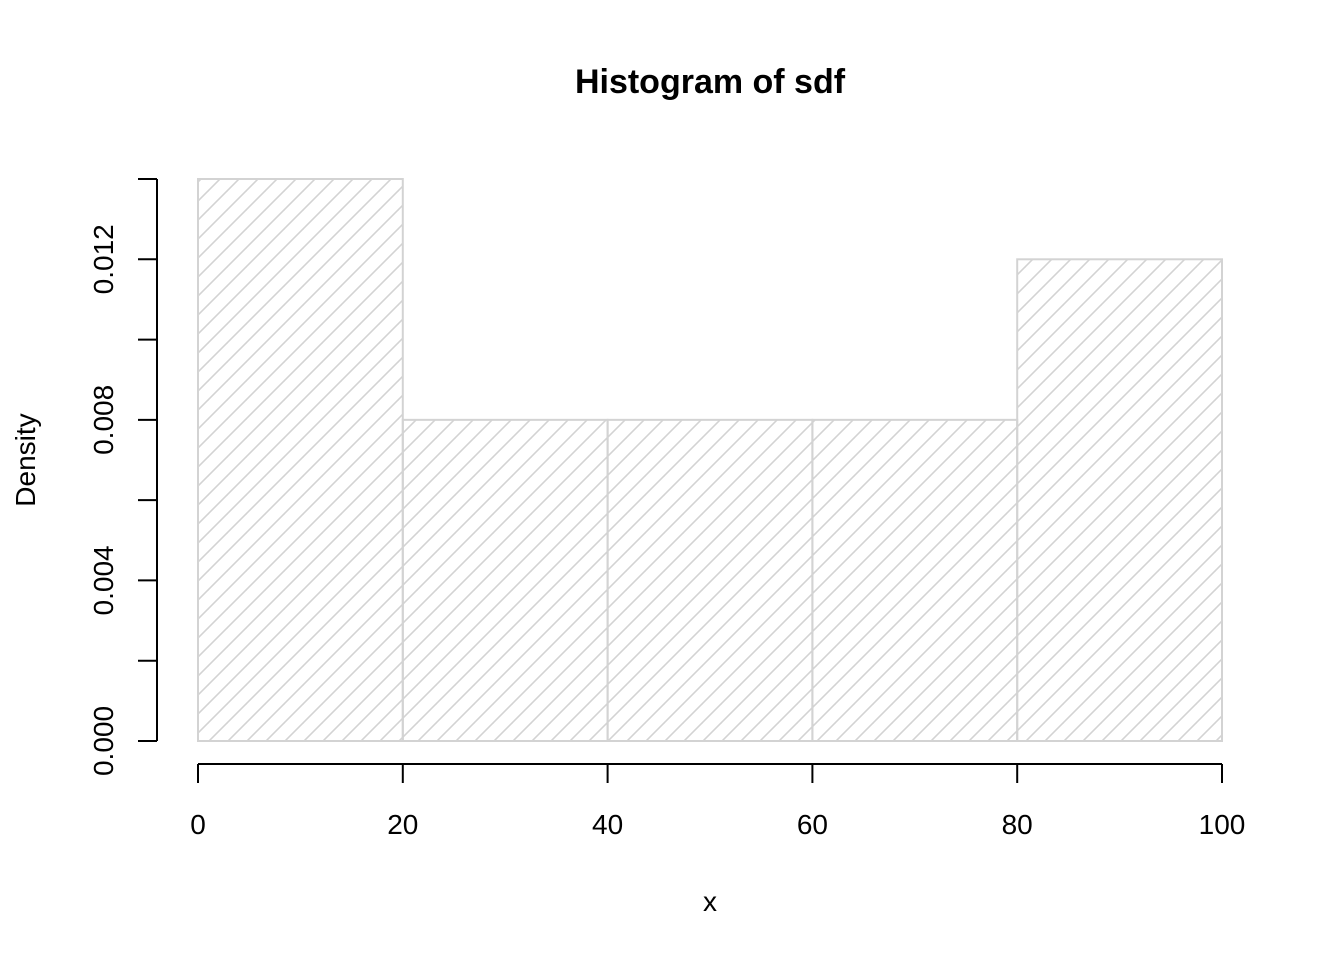  I want to click on x-tick-label: 80, so click(1017, 824).